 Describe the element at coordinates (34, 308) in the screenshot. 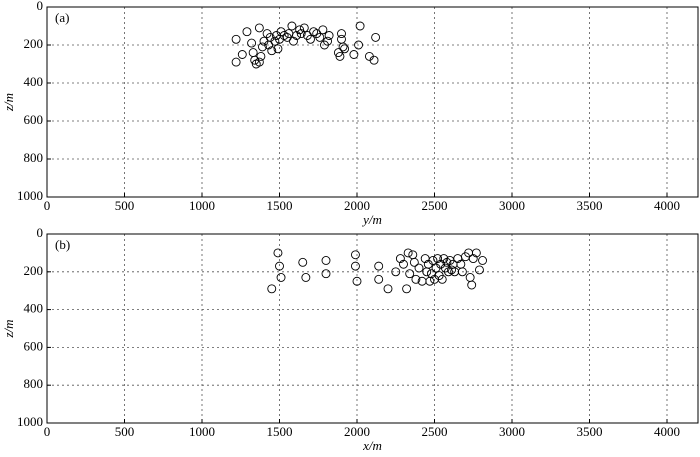

I see `y-tick-label: 400` at that location.